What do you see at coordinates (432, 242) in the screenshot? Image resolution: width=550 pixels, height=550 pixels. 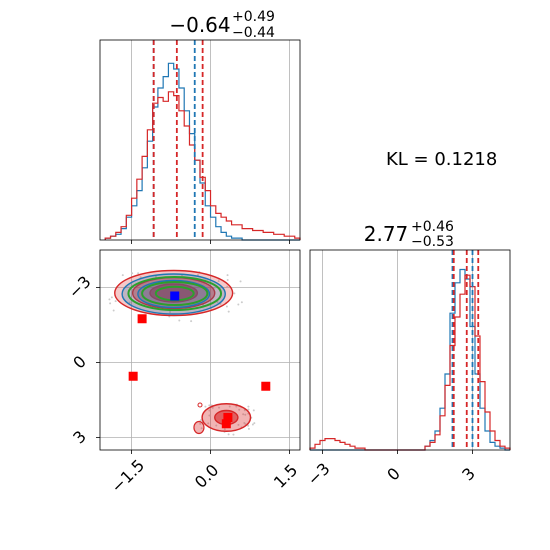 I see `title-param1-minus: −0.53` at bounding box center [432, 242].